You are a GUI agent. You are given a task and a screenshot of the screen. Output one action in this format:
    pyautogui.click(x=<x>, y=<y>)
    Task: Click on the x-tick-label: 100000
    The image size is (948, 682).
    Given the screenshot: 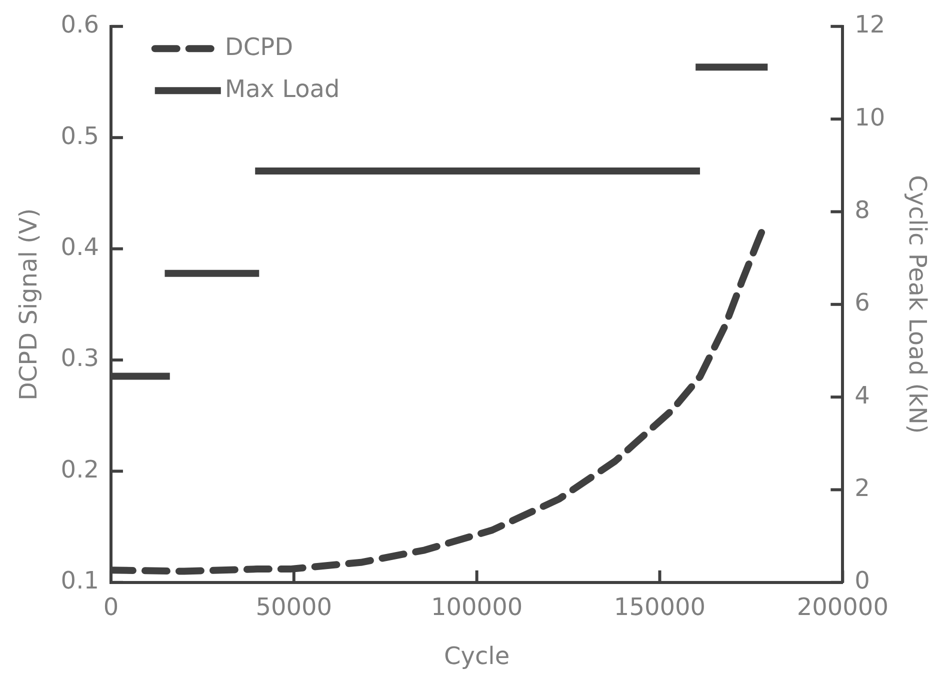 What is the action you would take?
    pyautogui.click(x=477, y=607)
    